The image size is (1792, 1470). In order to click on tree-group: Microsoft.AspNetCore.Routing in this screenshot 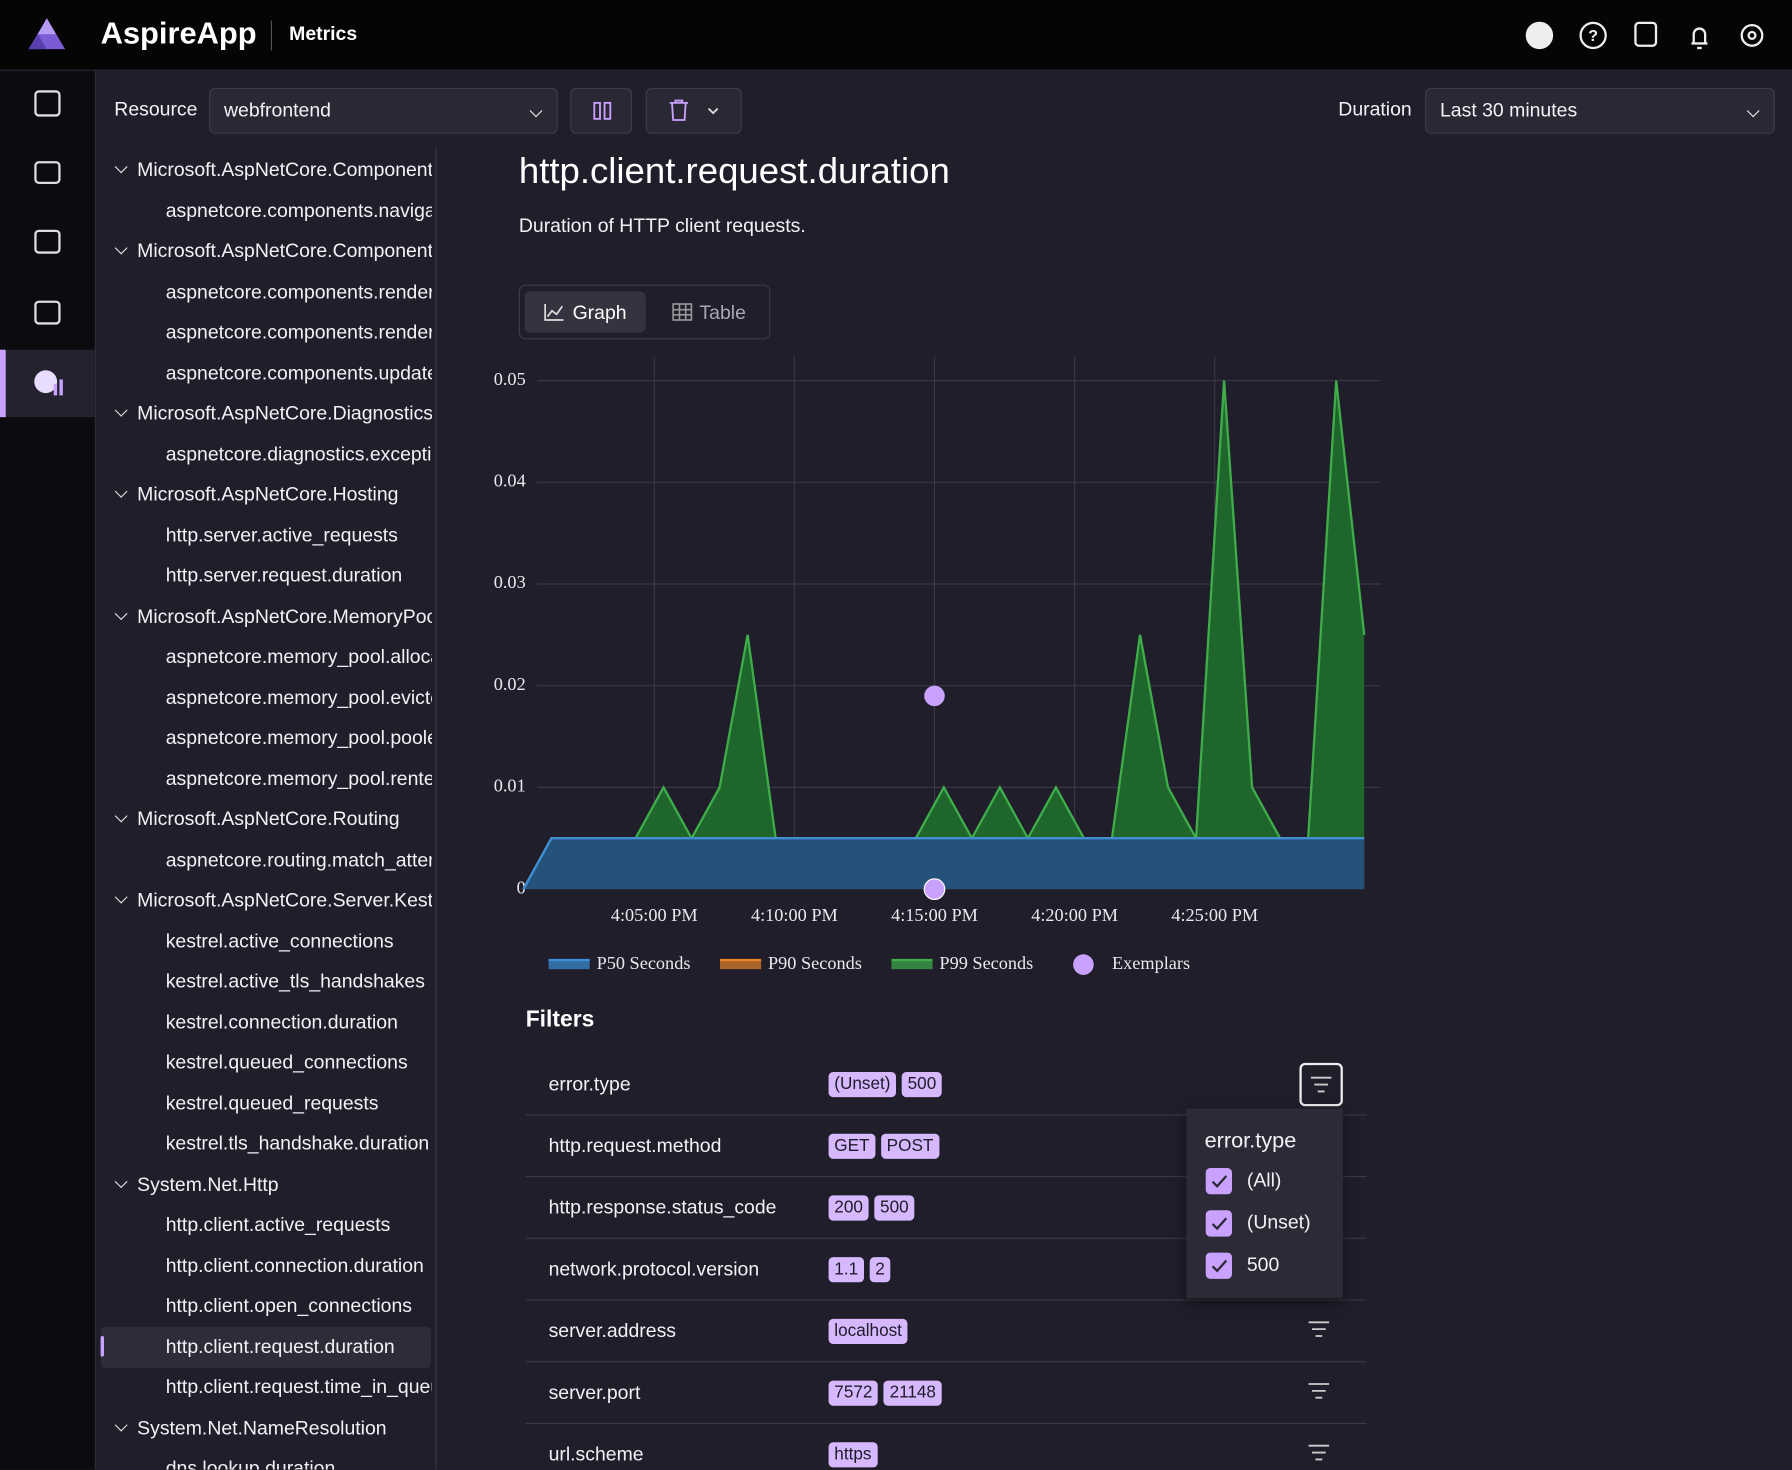, I will do `click(268, 818)`.